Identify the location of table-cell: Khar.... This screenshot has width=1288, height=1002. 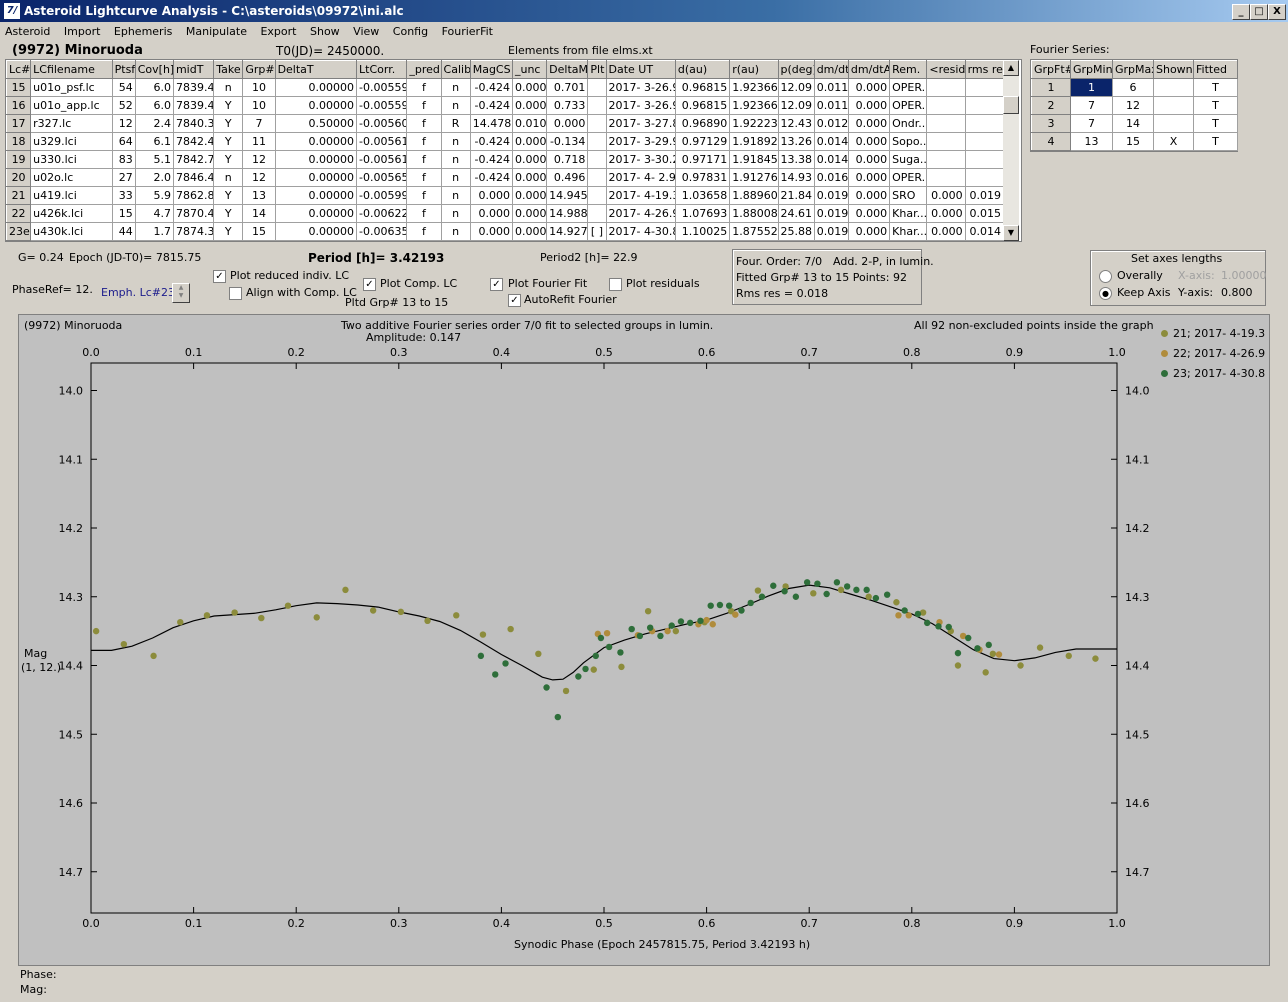
(908, 231).